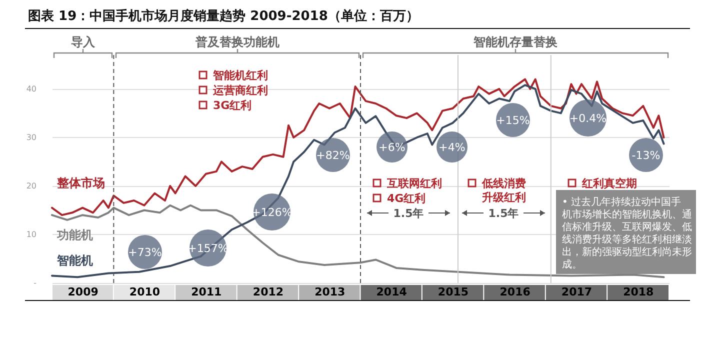 Image resolution: width=710 pixels, height=343 pixels. Describe the element at coordinates (31, 137) in the screenshot. I see `y-tick-label: 30` at that location.